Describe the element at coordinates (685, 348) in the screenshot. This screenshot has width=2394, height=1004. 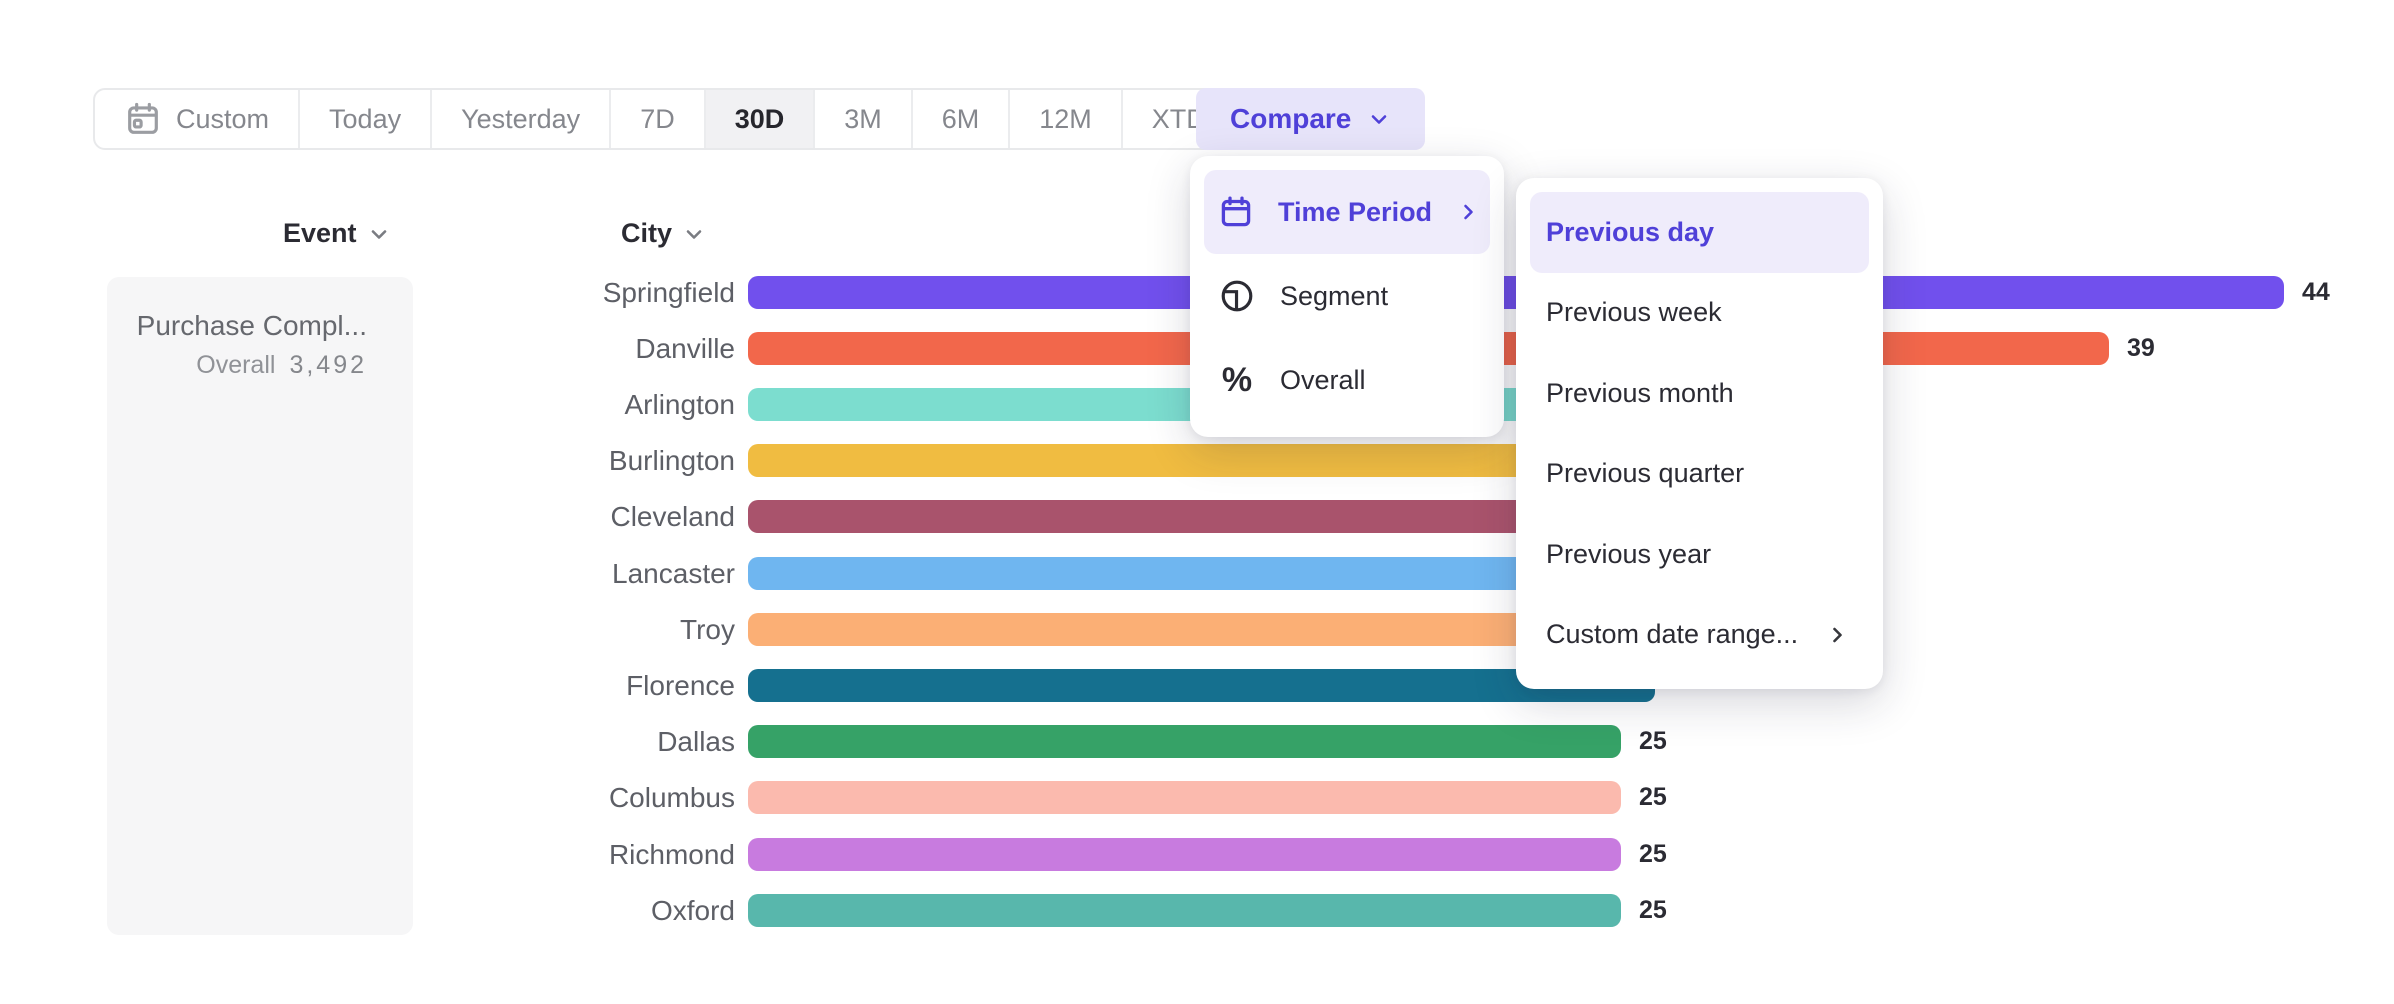
I see `bar-label-danville: Danville` at that location.